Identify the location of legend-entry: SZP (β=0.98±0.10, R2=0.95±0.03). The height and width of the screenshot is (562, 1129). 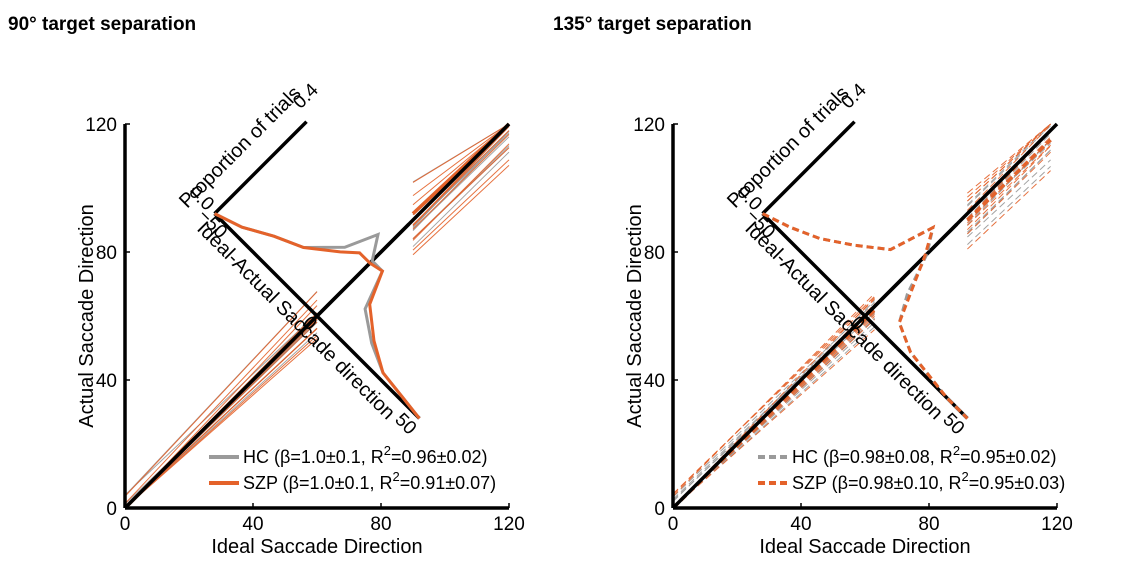
(928, 481).